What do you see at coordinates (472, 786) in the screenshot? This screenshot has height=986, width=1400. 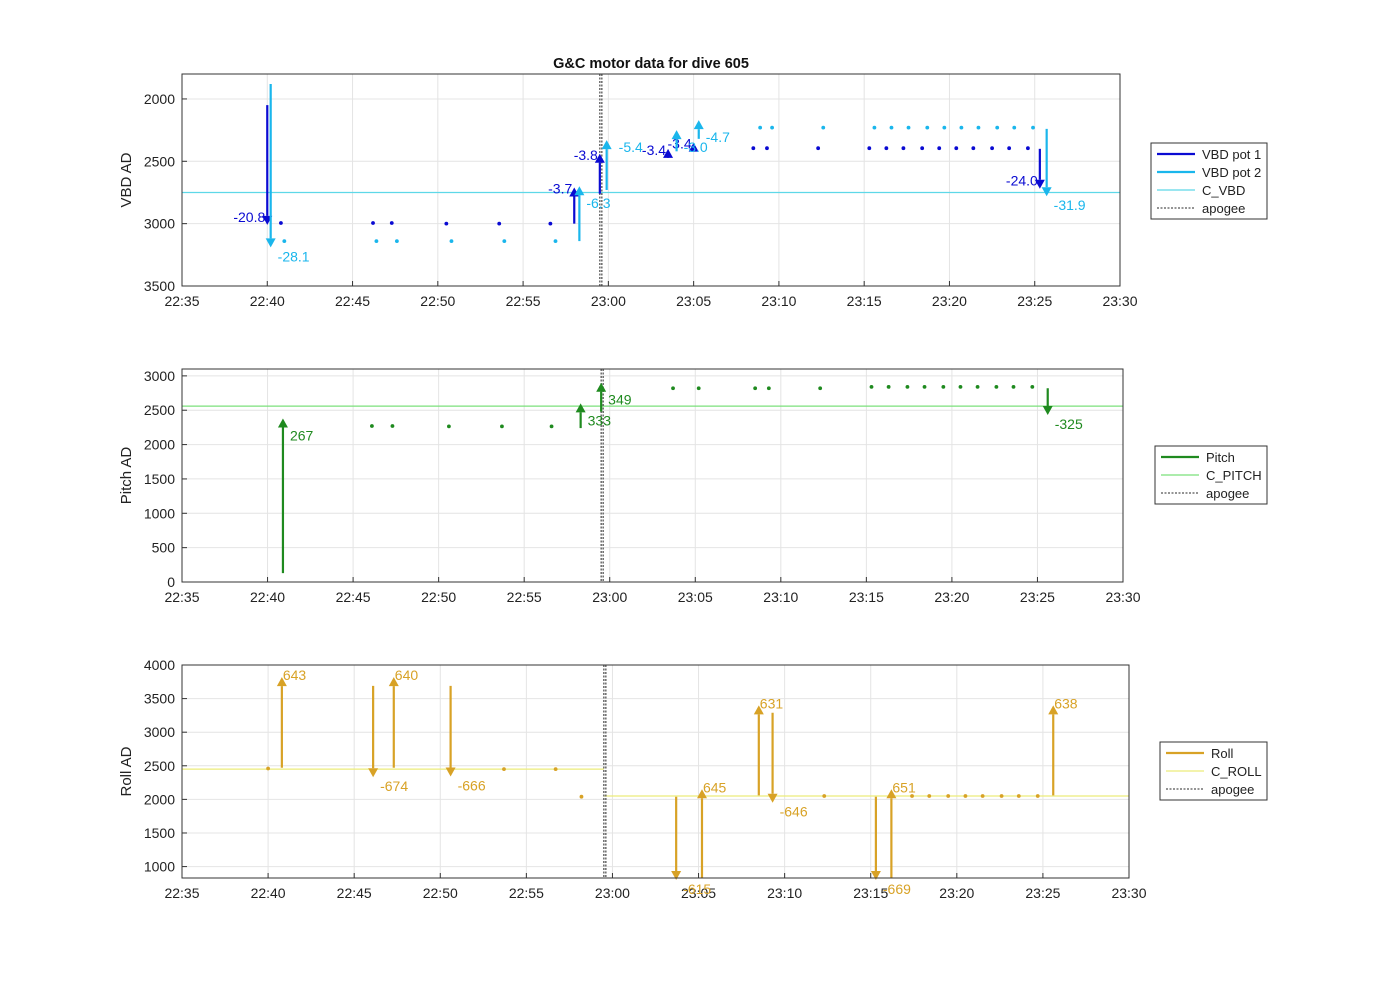 I see `move-value-label: -666` at bounding box center [472, 786].